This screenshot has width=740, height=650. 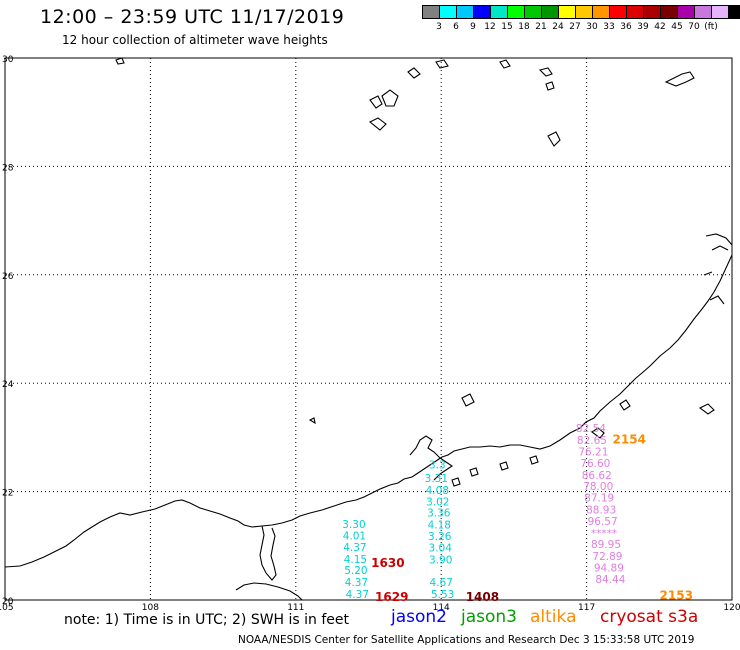 What do you see at coordinates (440, 537) in the screenshot?
I see `wave-height-label: 3.26` at bounding box center [440, 537].